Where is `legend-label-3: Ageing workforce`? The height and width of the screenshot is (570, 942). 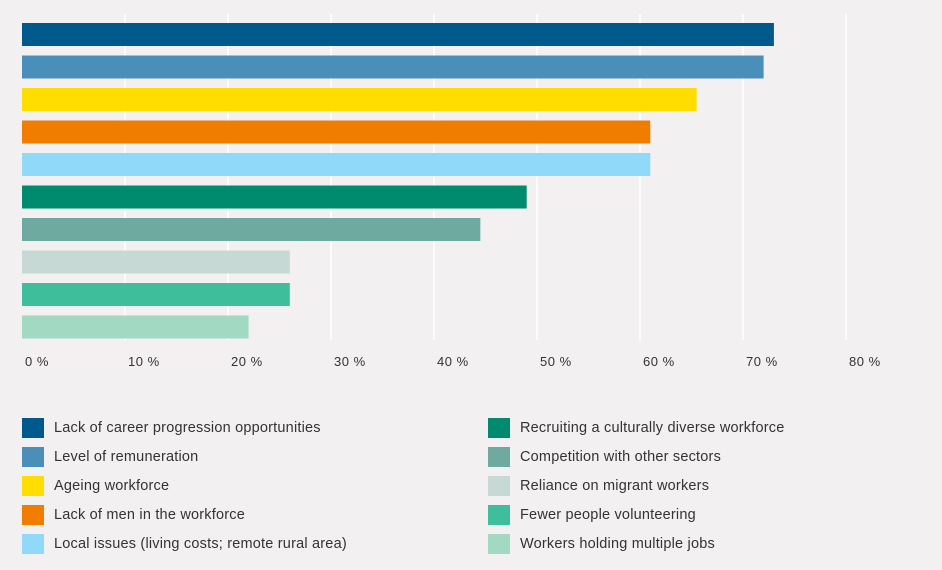 legend-label-3: Ageing workforce is located at coordinates (112, 485).